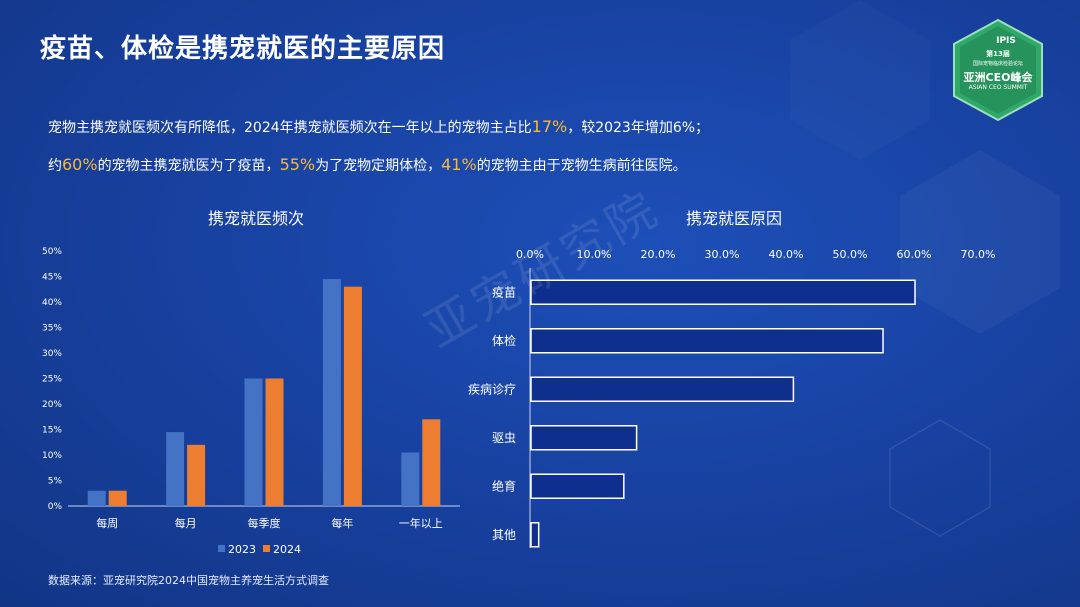 This screenshot has width=1080, height=607. I want to click on x-tick-label: 每季度, so click(264, 523).